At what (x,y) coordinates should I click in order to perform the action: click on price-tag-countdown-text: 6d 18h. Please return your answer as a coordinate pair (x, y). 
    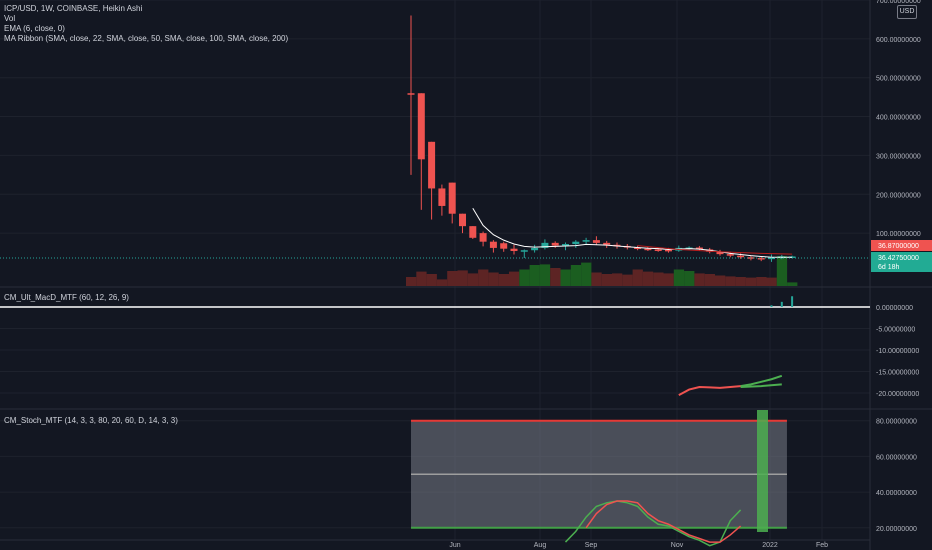
    Looking at the image, I should click on (889, 267).